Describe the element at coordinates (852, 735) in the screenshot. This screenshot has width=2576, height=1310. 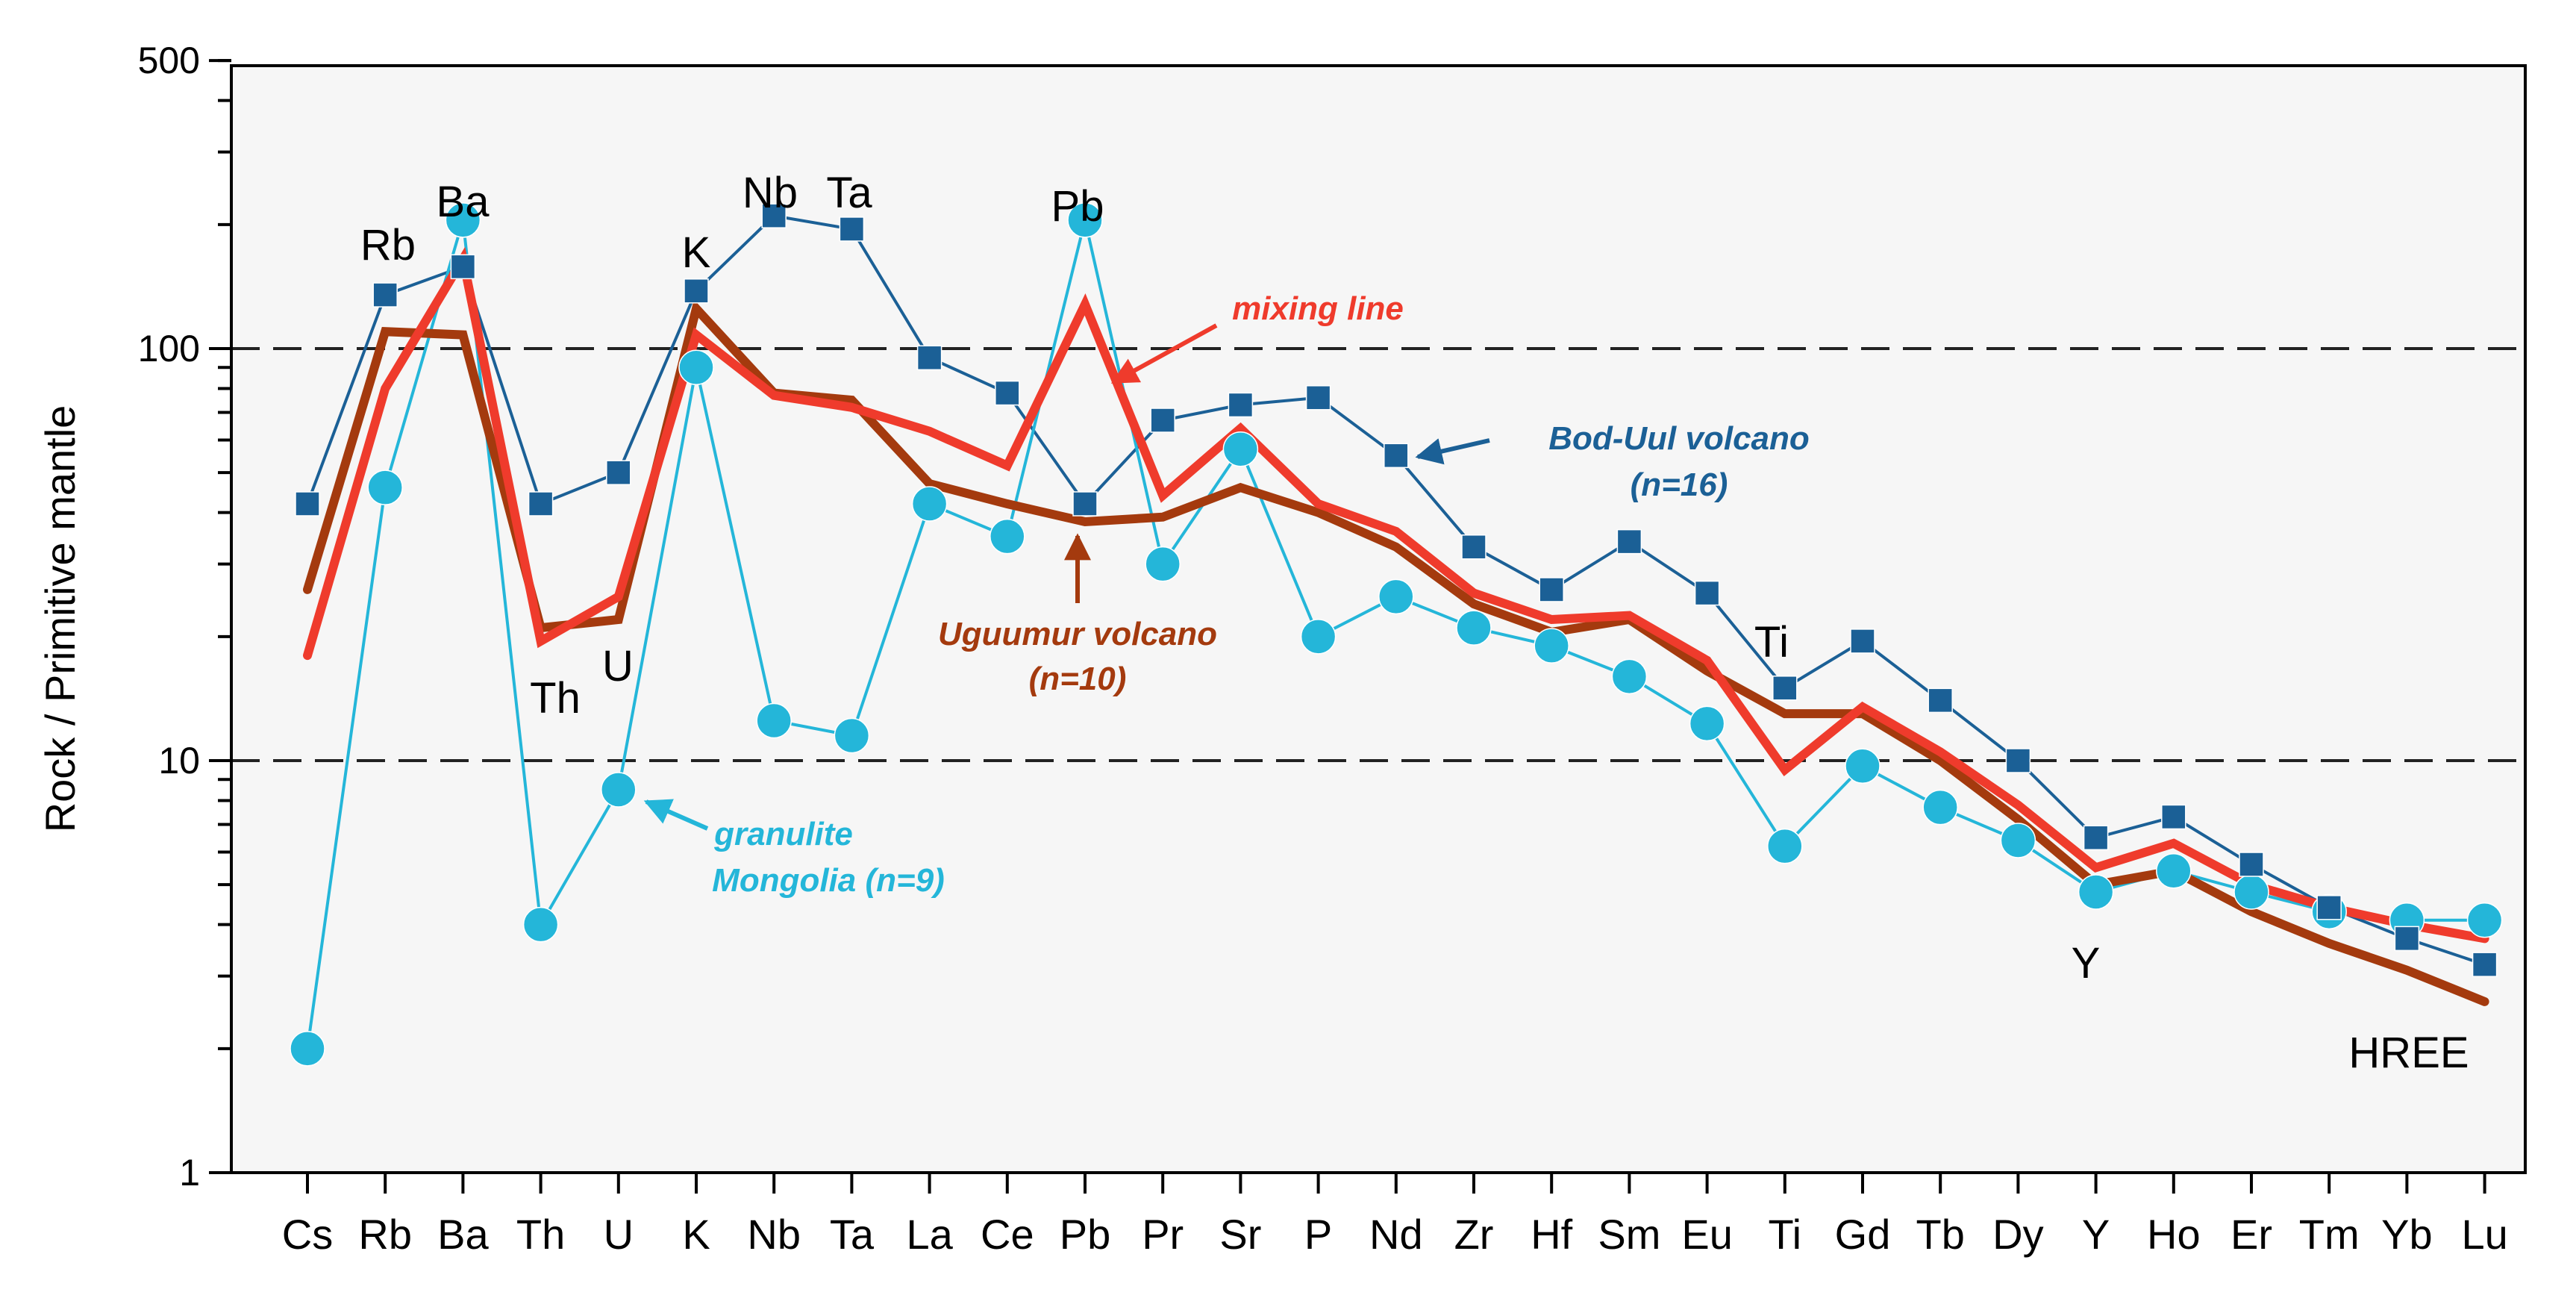
I see `point-granulite-ta` at that location.